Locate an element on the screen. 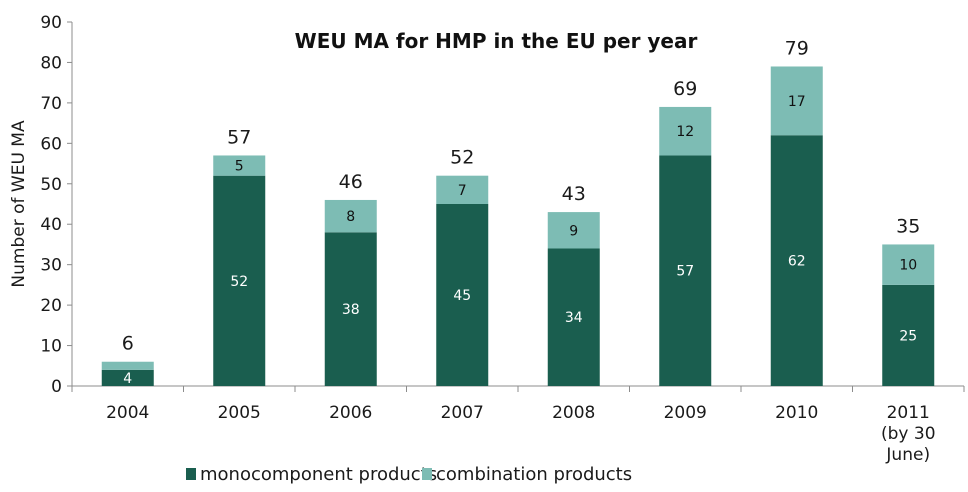 This screenshot has height=492, width=968. x-tick-label: 2009 is located at coordinates (685, 413).